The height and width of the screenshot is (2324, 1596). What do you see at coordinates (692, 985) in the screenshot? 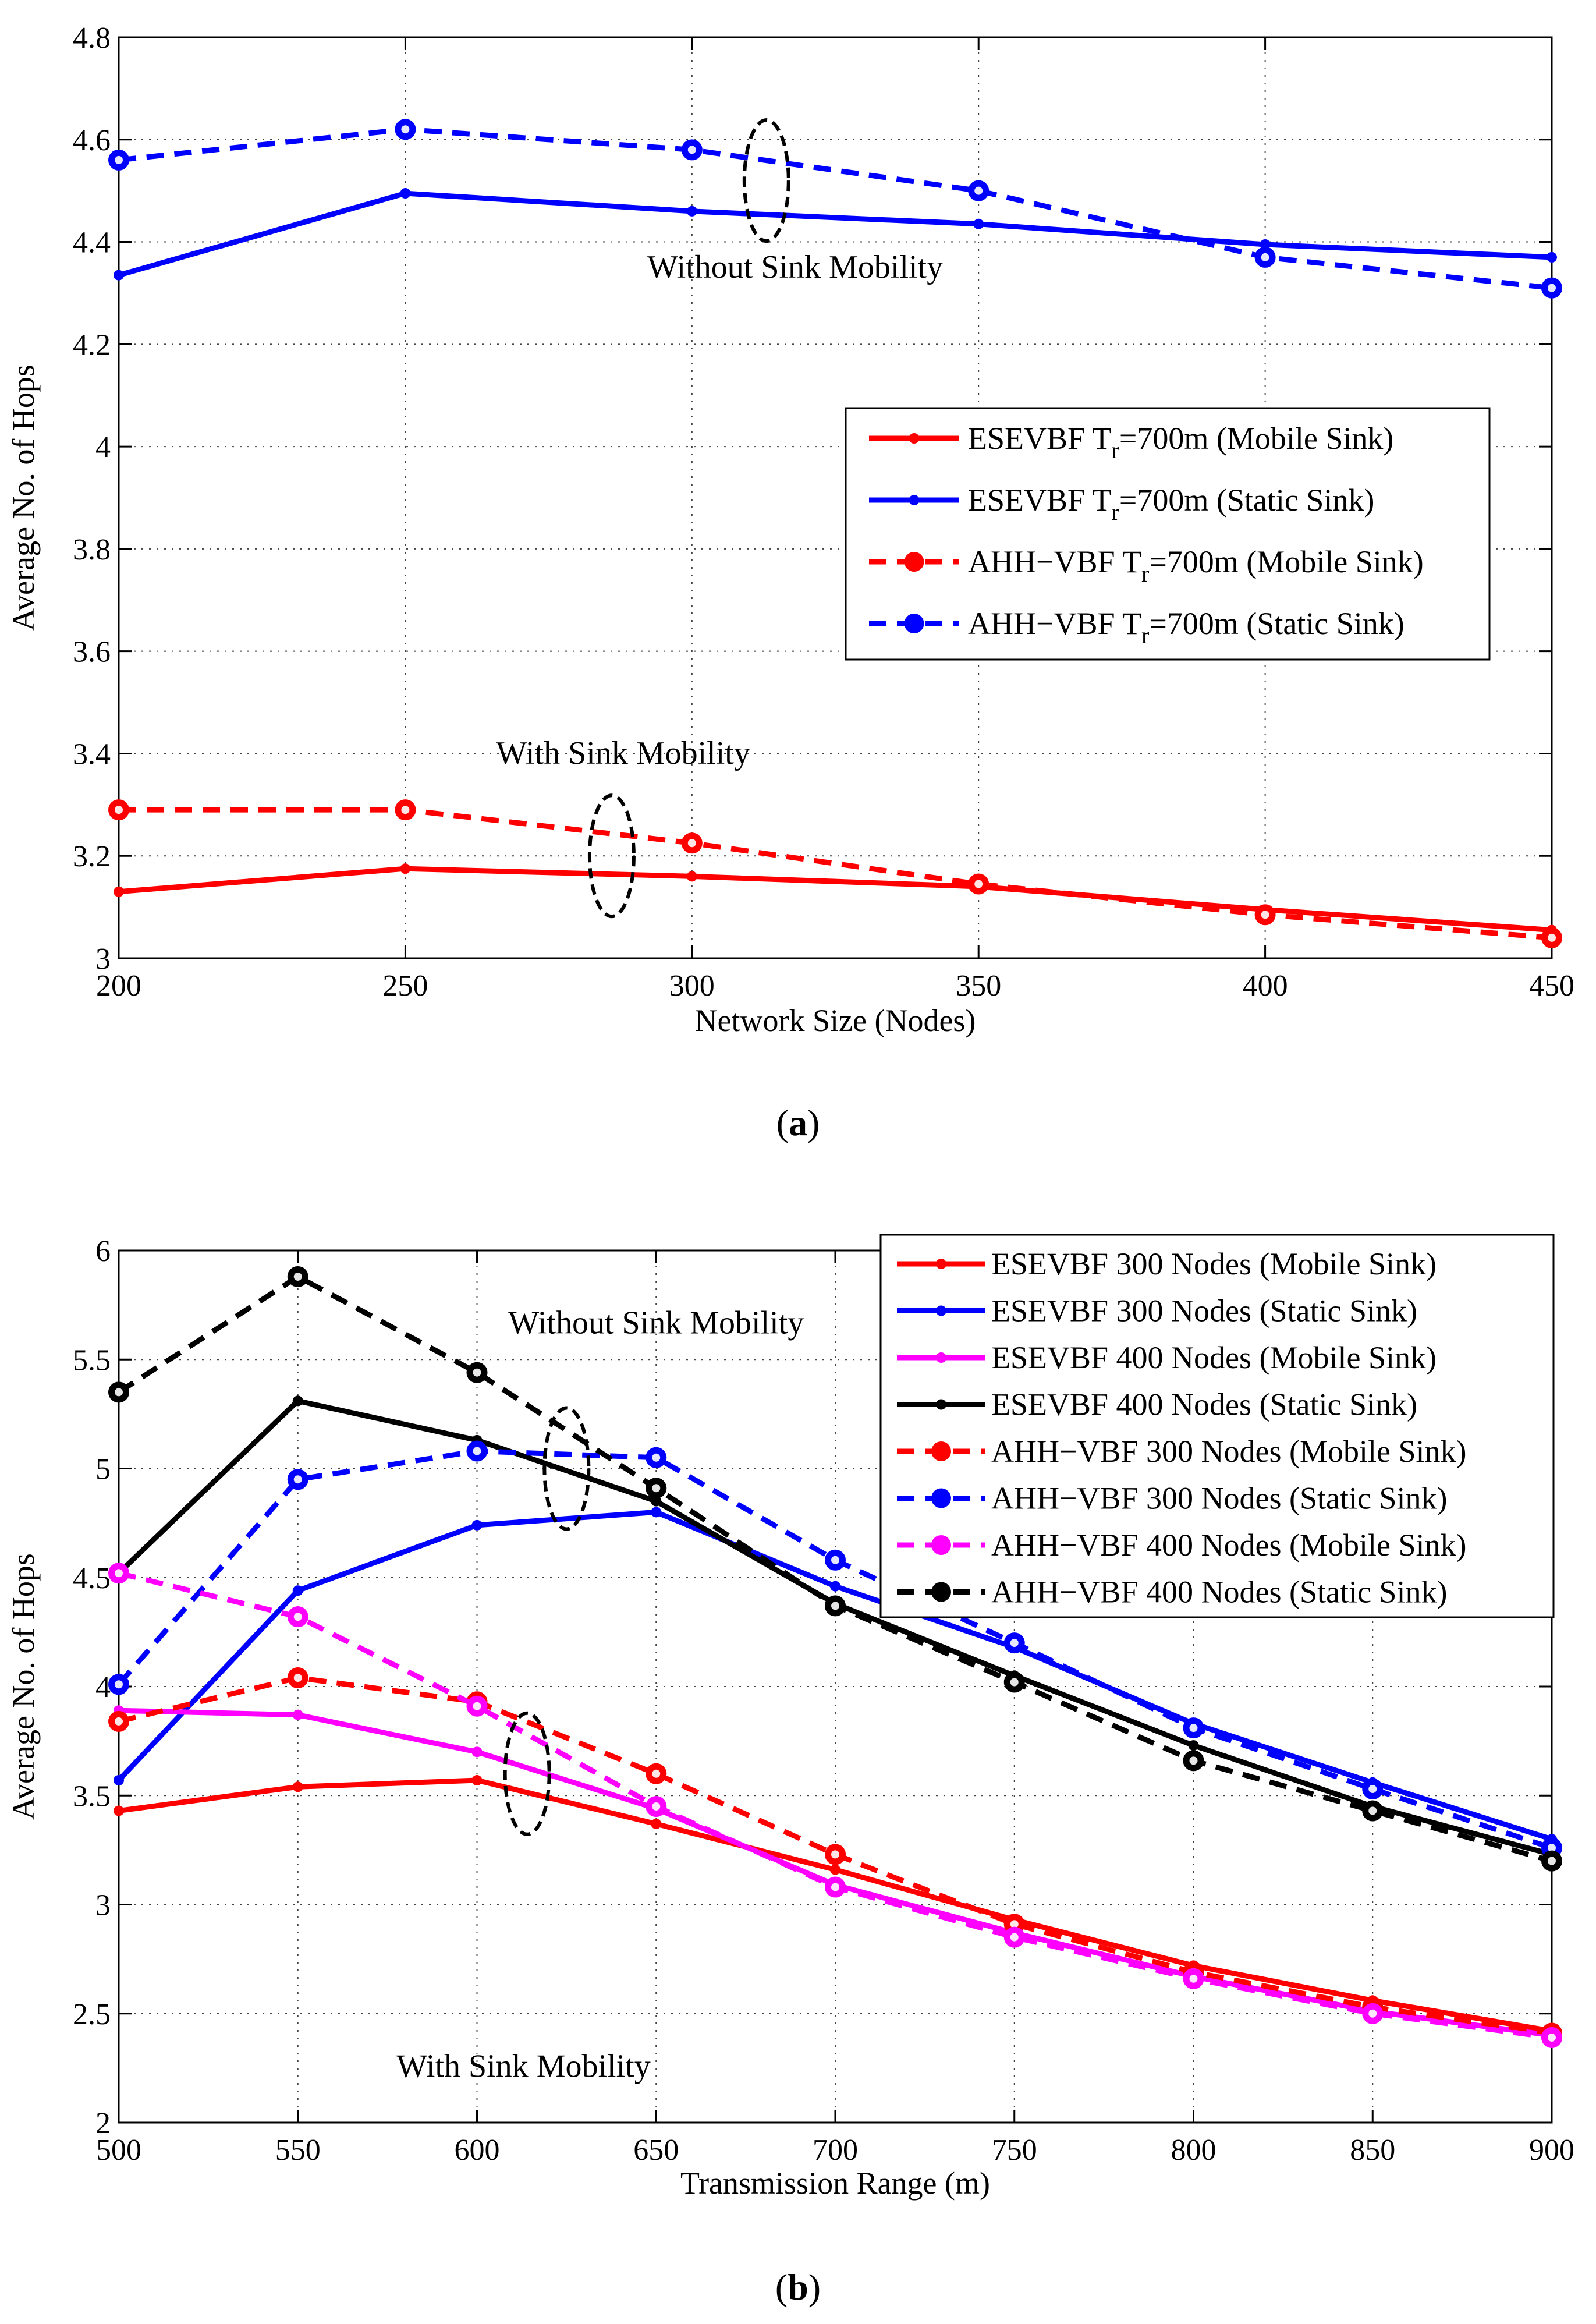
I see `x-tick-label: 300` at bounding box center [692, 985].